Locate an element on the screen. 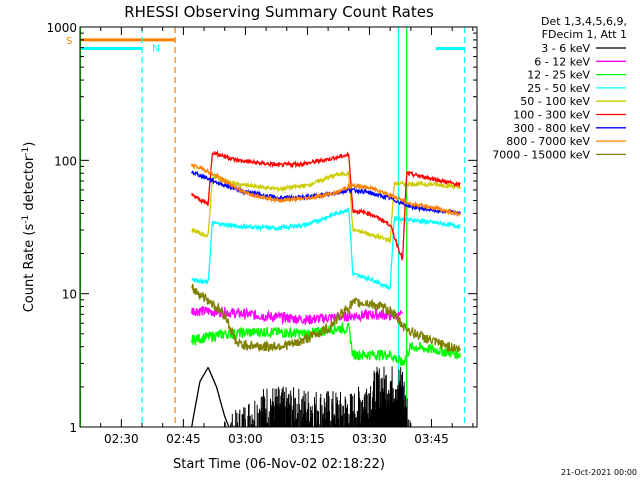 This screenshot has height=480, width=640. y-tick-label: 100 is located at coordinates (65, 161).